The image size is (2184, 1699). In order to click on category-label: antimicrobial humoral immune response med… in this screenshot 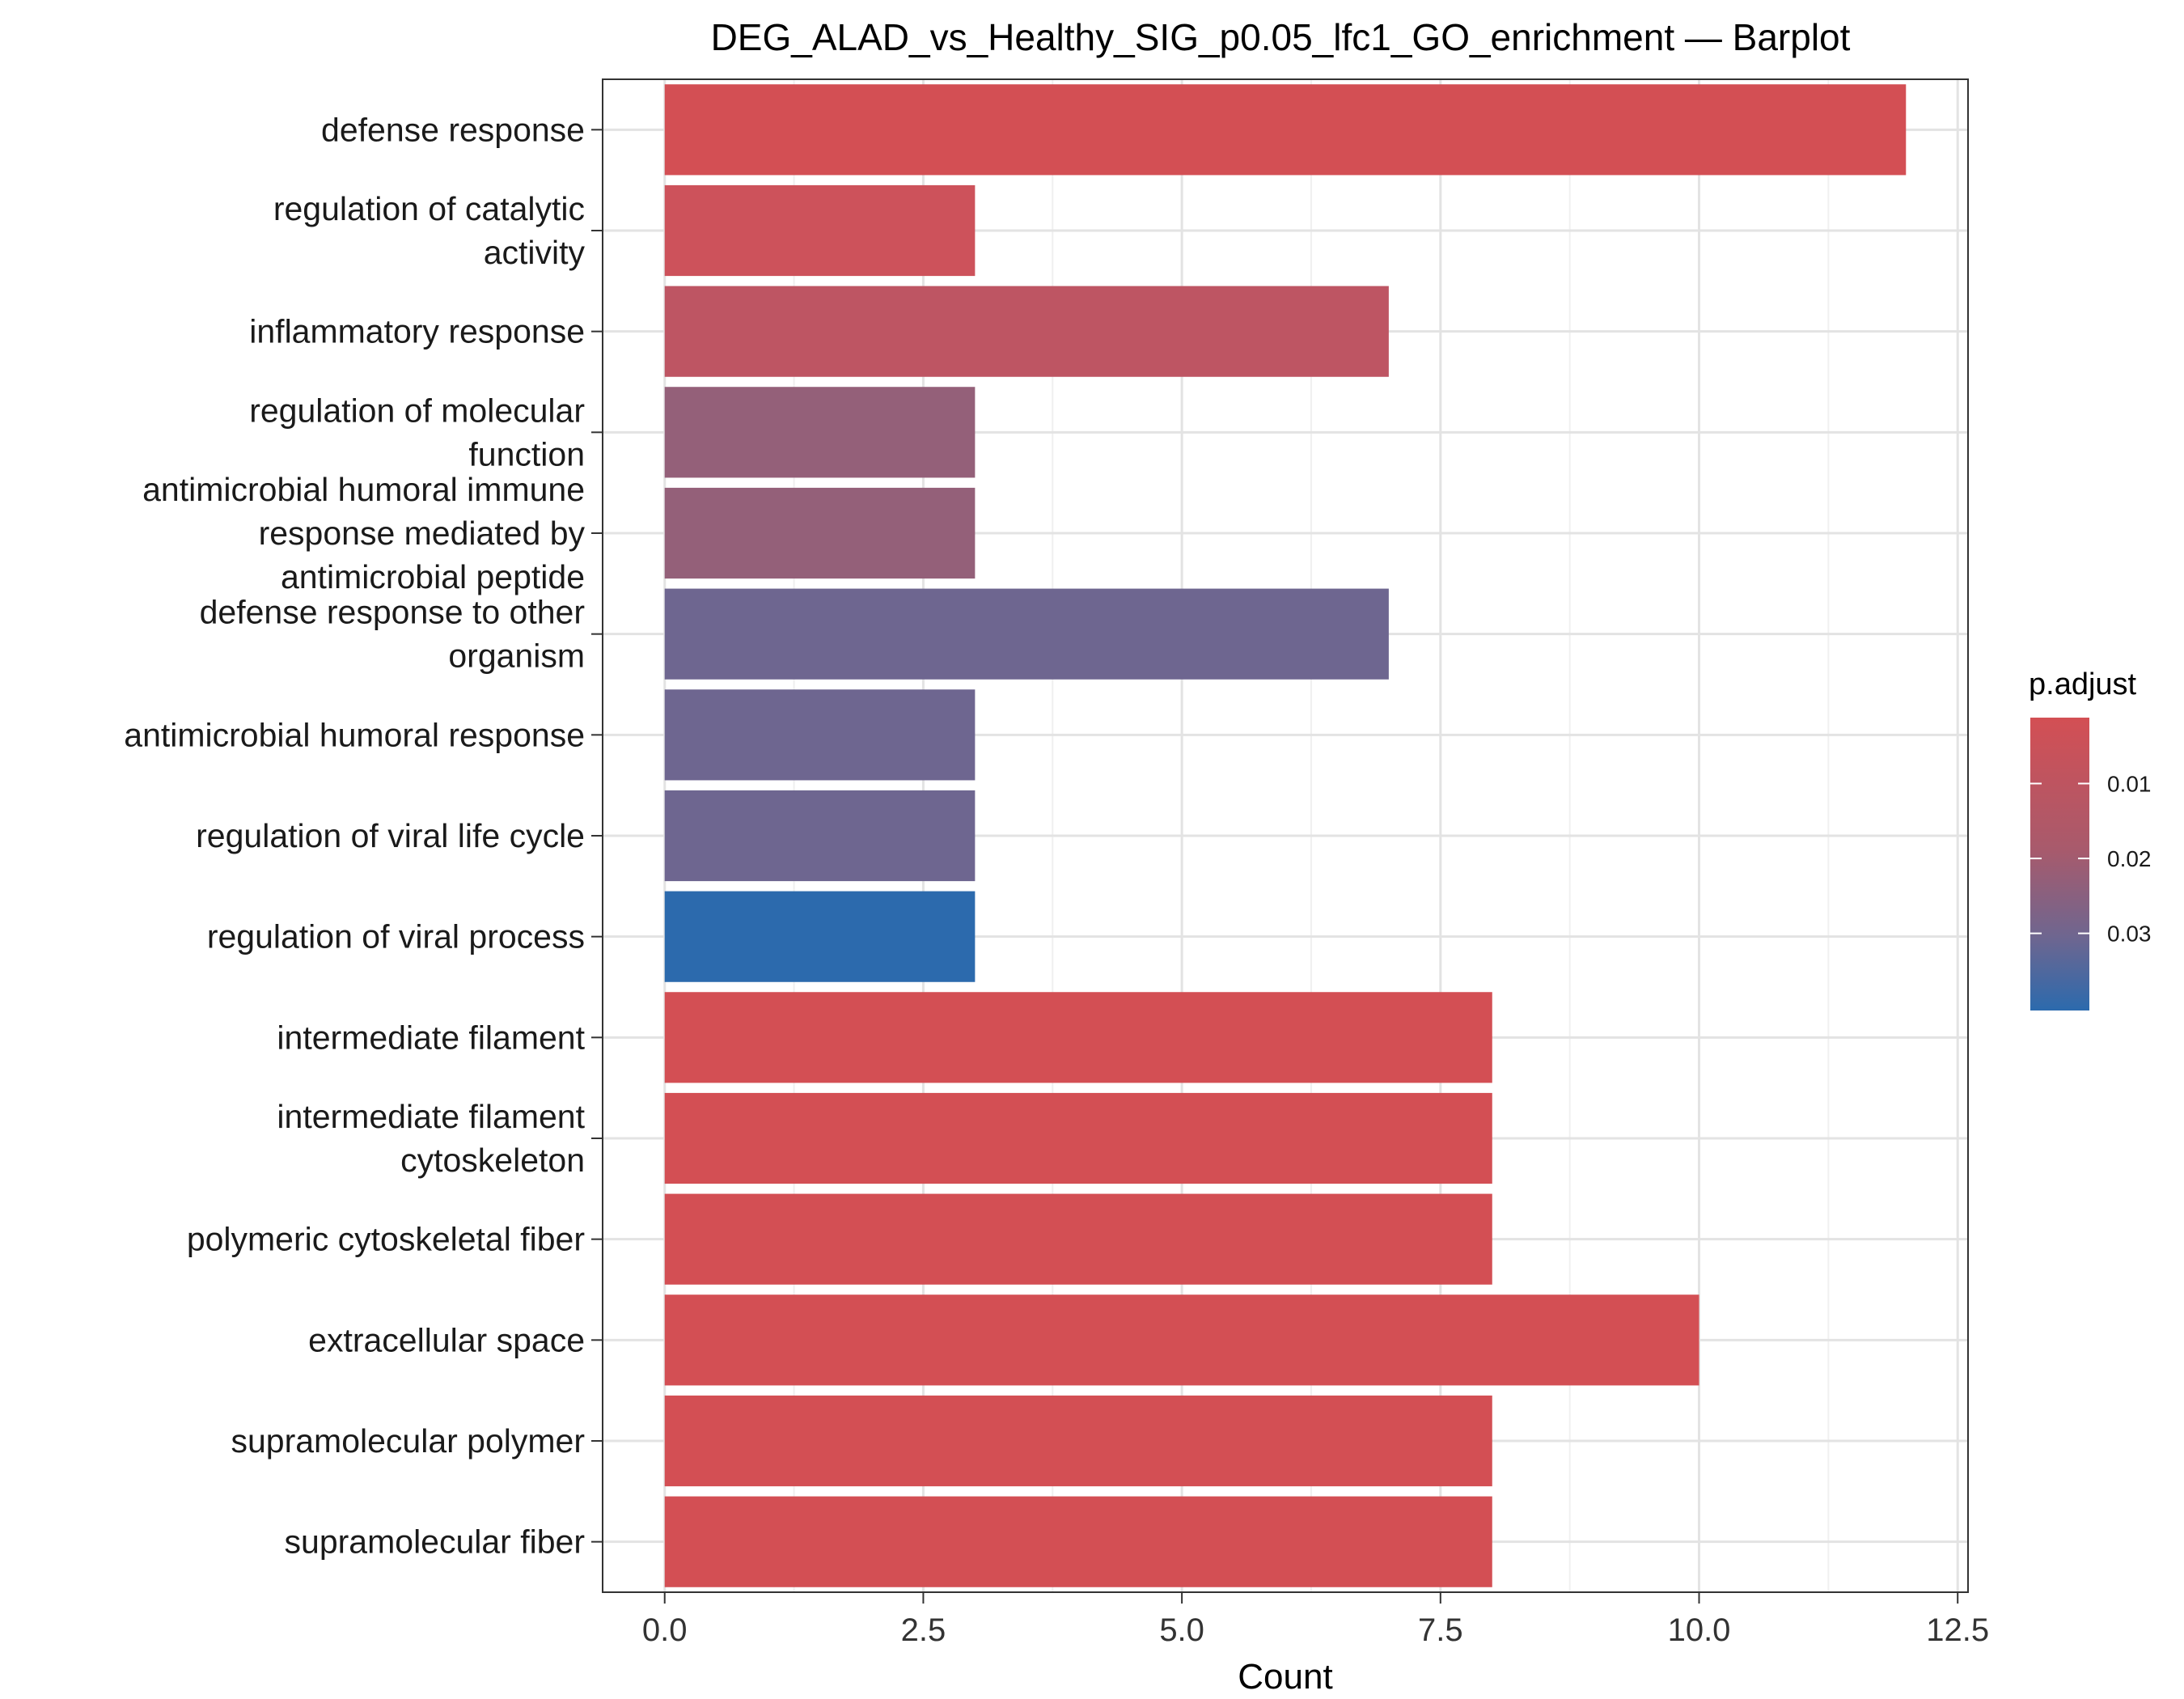, I will do `click(363, 533)`.